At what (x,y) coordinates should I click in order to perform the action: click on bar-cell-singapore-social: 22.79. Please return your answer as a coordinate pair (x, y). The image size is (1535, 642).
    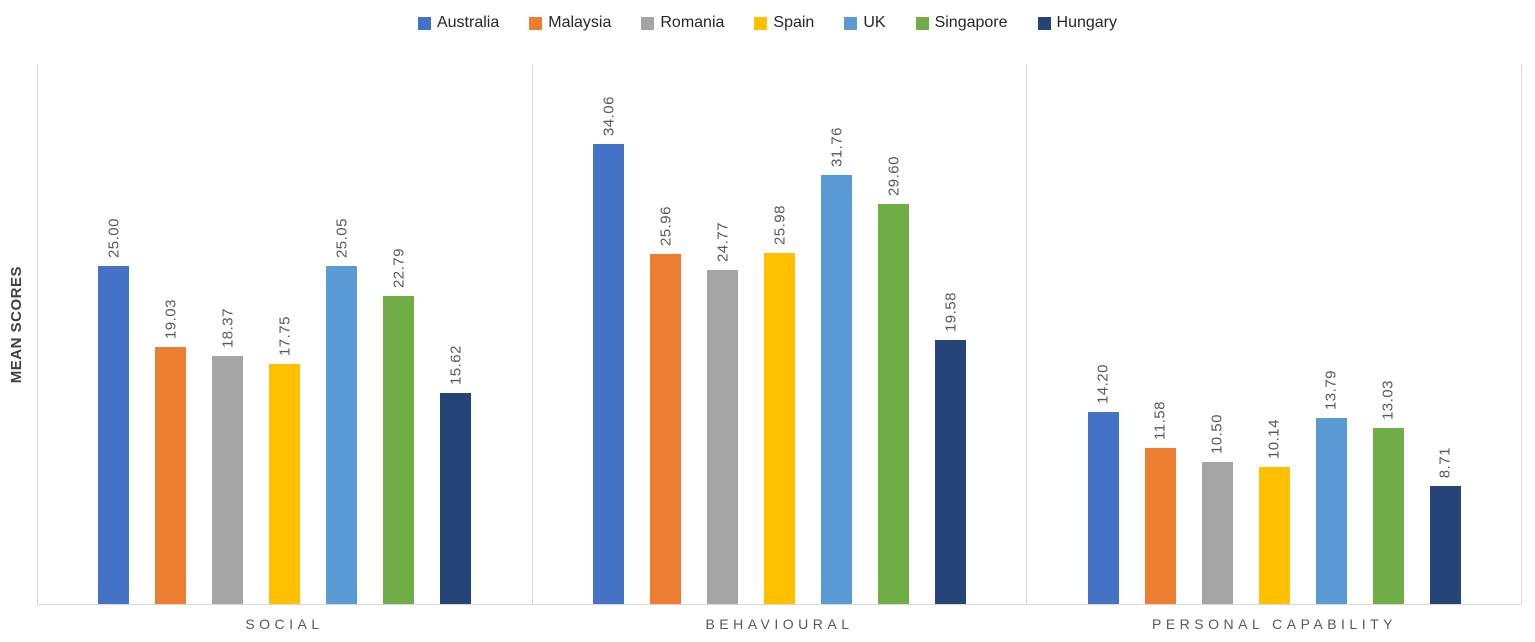
    Looking at the image, I should click on (399, 334).